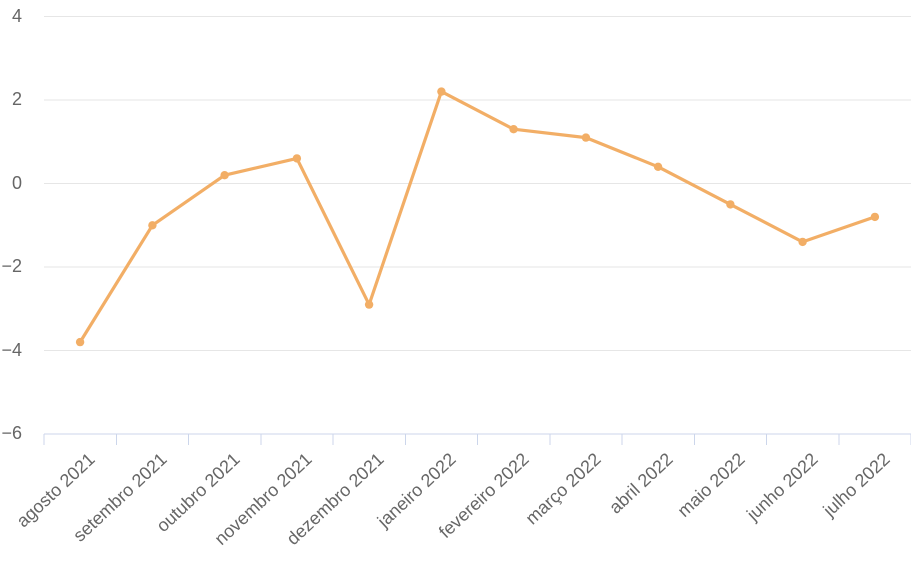 This screenshot has height=564, width=911. Describe the element at coordinates (11, 266) in the screenshot. I see `y-axis-label: −2` at that location.